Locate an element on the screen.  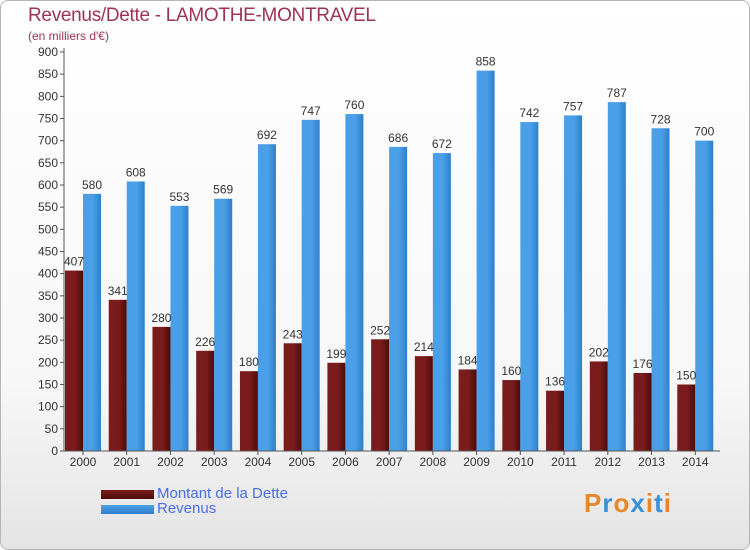
bar-dette-2010 is located at coordinates (511, 415).